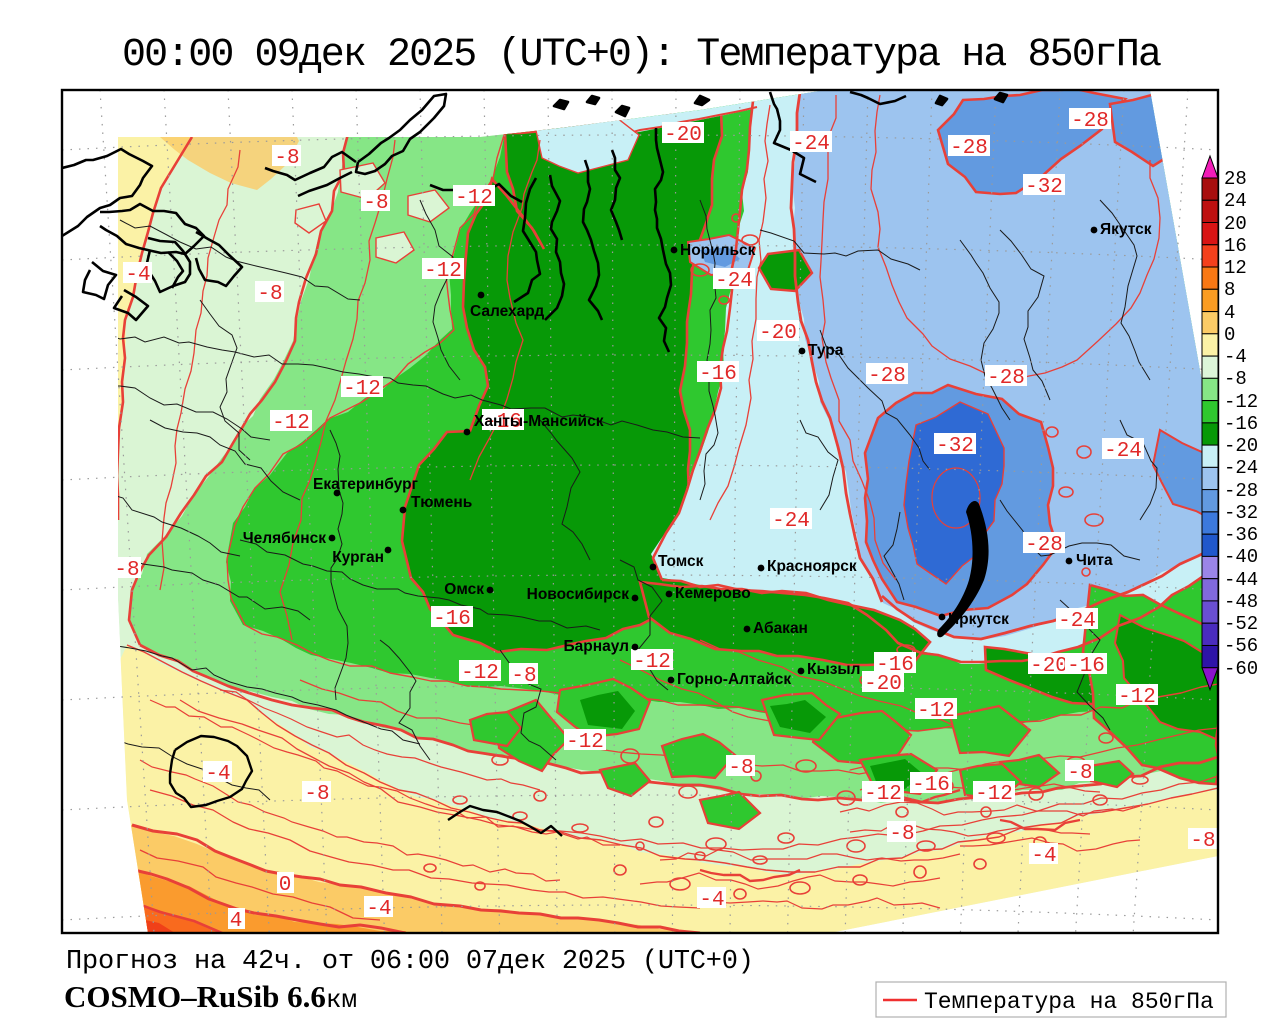 This screenshot has height=1024, width=1280. Describe the element at coordinates (366, 484) in the screenshot. I see `svg-text: Екатеринбург` at that location.